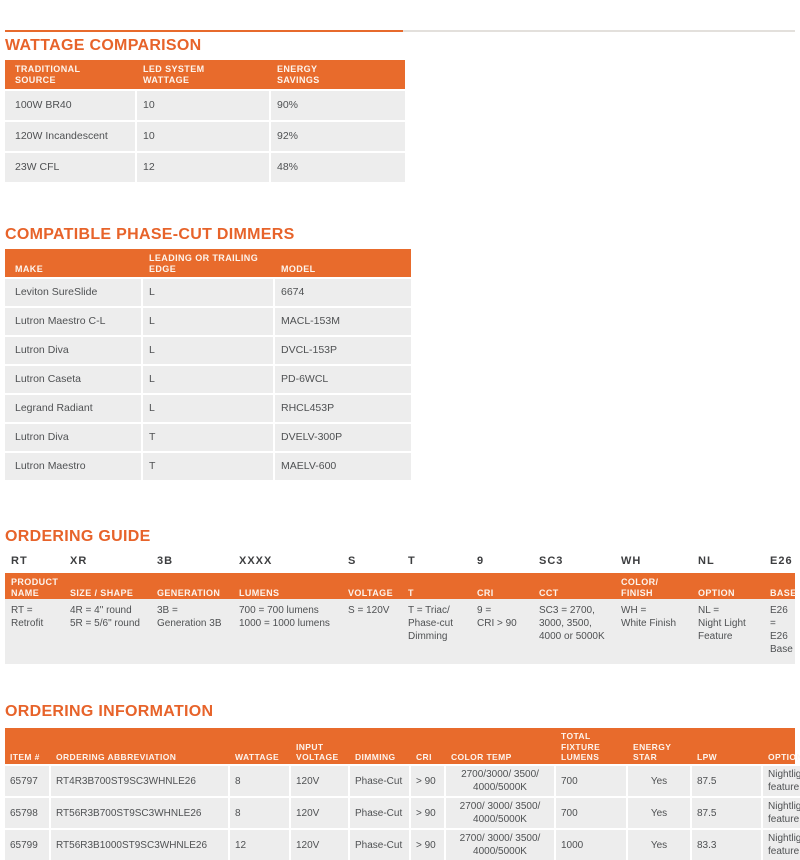 The image size is (800, 860). Describe the element at coordinates (481, 757) in the screenshot. I see `column-header: COLOR TEMP` at that location.